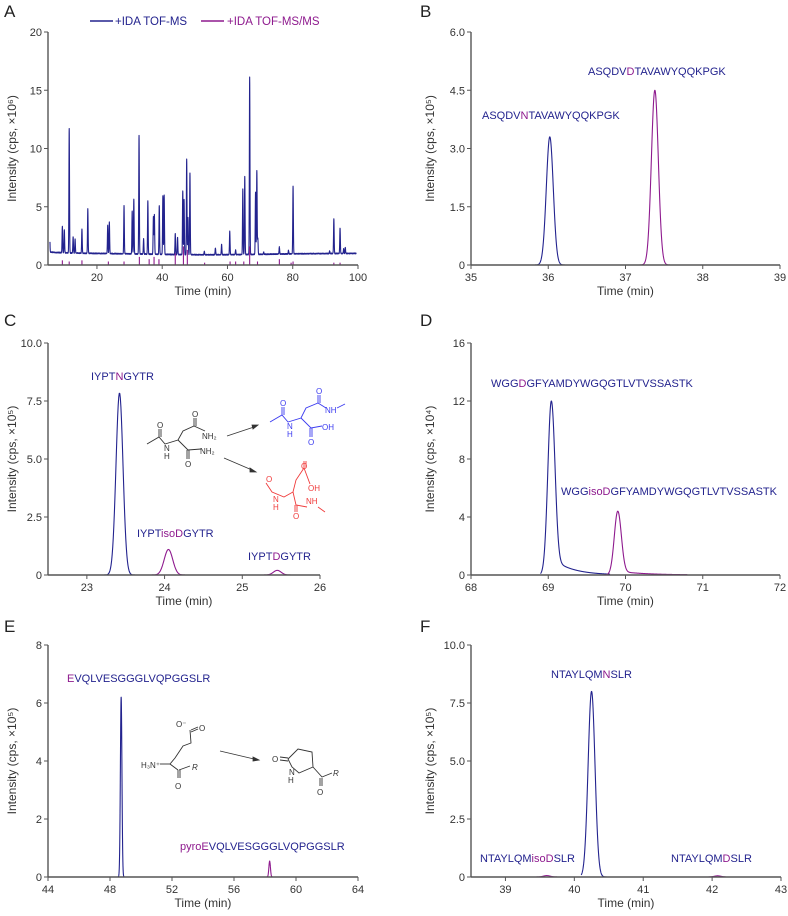 This screenshot has height=916, width=788. Describe the element at coordinates (36, 33) in the screenshot. I see `y-tick-label: 20` at that location.